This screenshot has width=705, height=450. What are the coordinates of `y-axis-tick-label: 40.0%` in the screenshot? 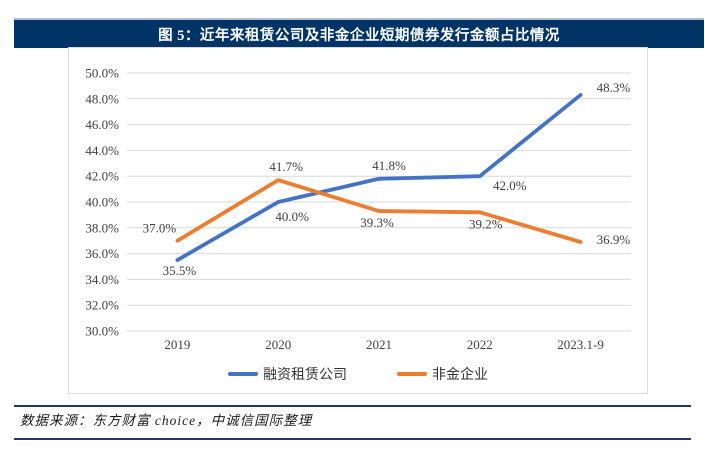 It's located at (102, 202).